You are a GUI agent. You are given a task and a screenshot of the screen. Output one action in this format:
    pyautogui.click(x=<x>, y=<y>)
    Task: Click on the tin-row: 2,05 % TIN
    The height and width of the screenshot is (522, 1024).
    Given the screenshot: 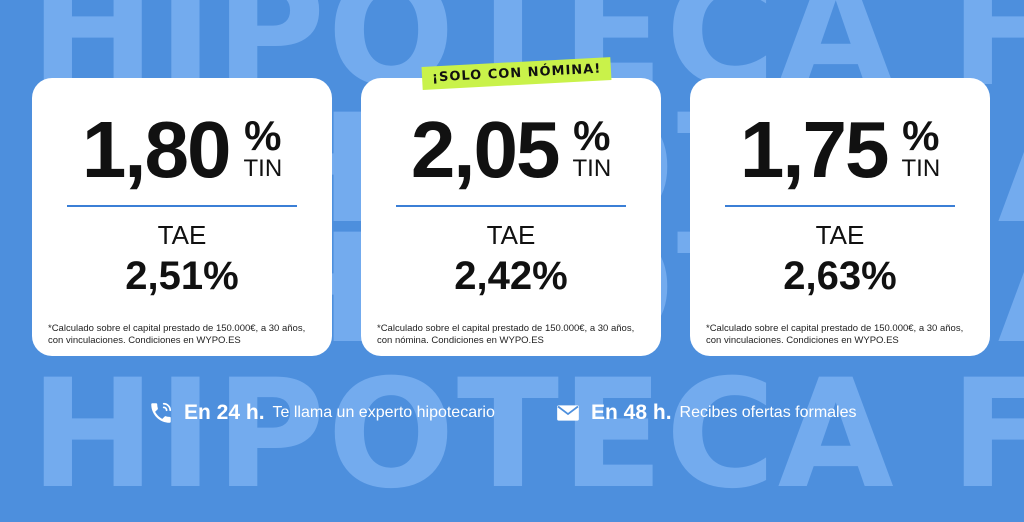 What is the action you would take?
    pyautogui.click(x=511, y=150)
    